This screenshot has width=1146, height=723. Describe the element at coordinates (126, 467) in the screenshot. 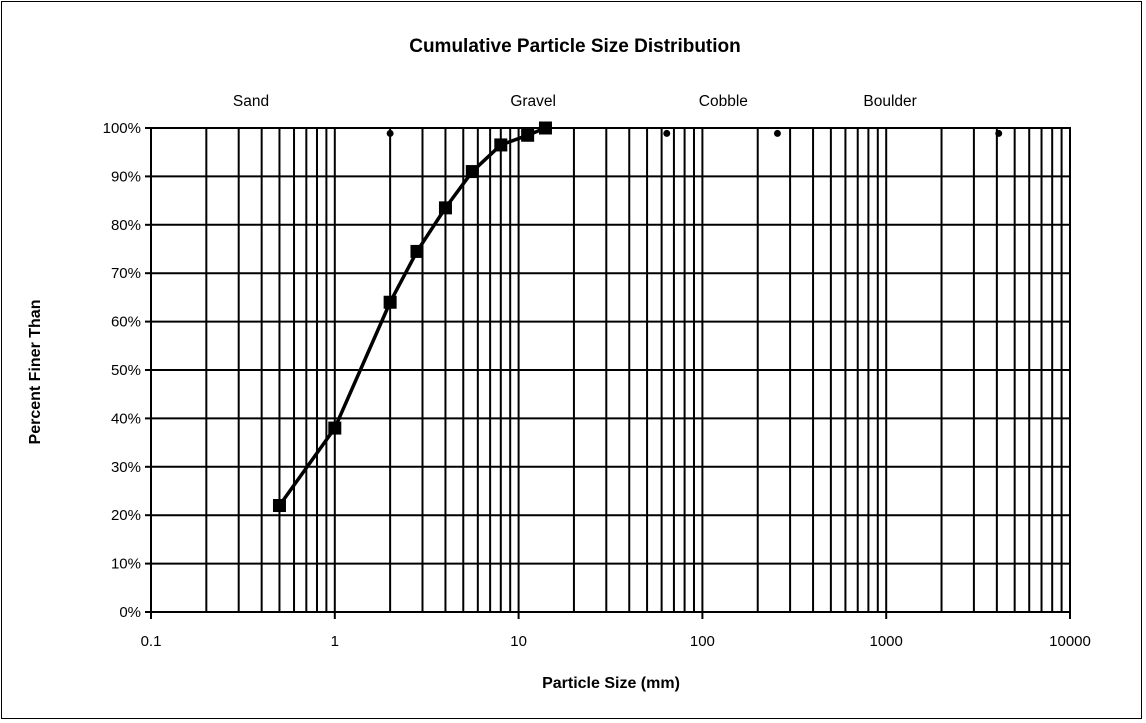

I see `y-tick-label: 30%` at that location.